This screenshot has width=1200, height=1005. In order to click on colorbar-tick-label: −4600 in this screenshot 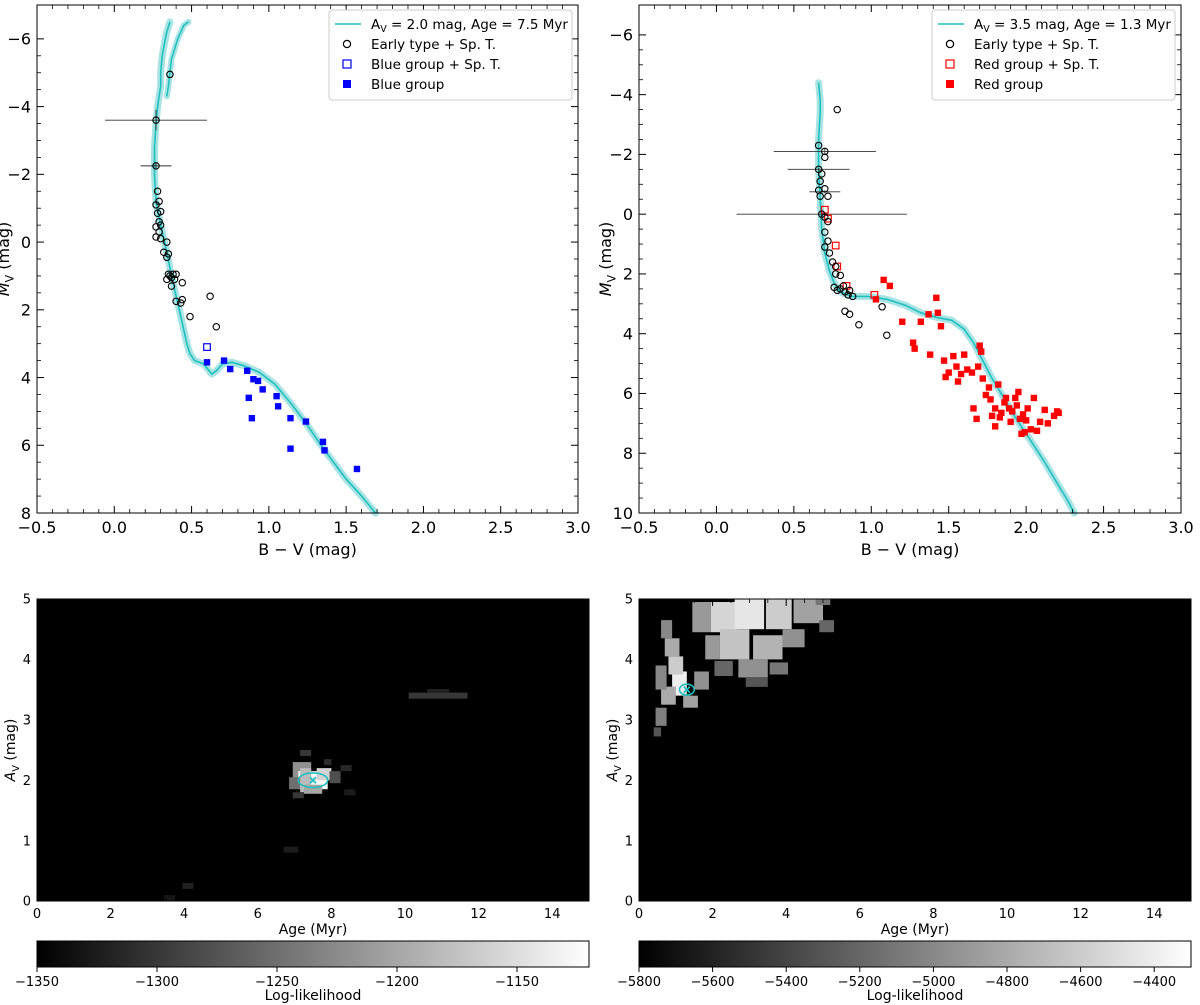, I will do `click(1081, 982)`.